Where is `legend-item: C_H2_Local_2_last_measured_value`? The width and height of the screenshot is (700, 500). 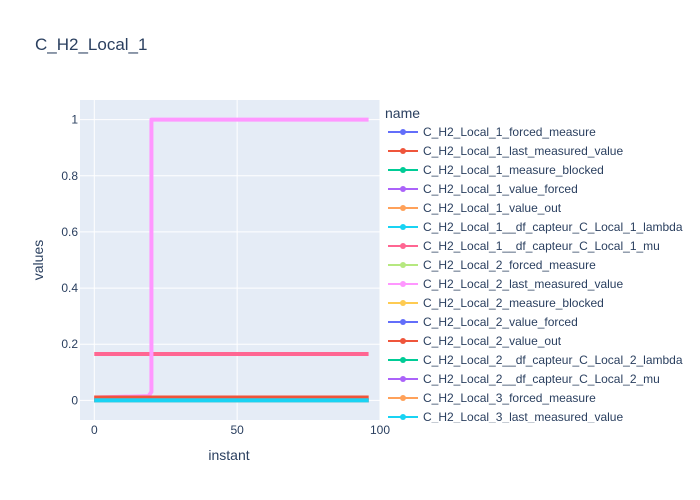 legend-item: C_H2_Local_2_last_measured_value is located at coordinates (505, 284).